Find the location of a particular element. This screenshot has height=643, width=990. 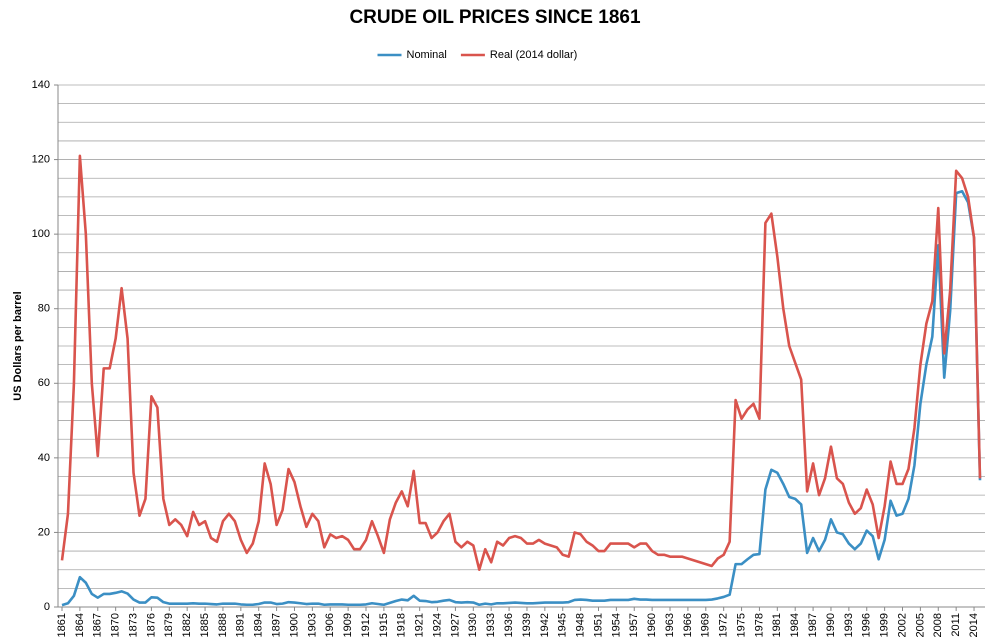

x-tick-label: 2005 is located at coordinates (920, 625).